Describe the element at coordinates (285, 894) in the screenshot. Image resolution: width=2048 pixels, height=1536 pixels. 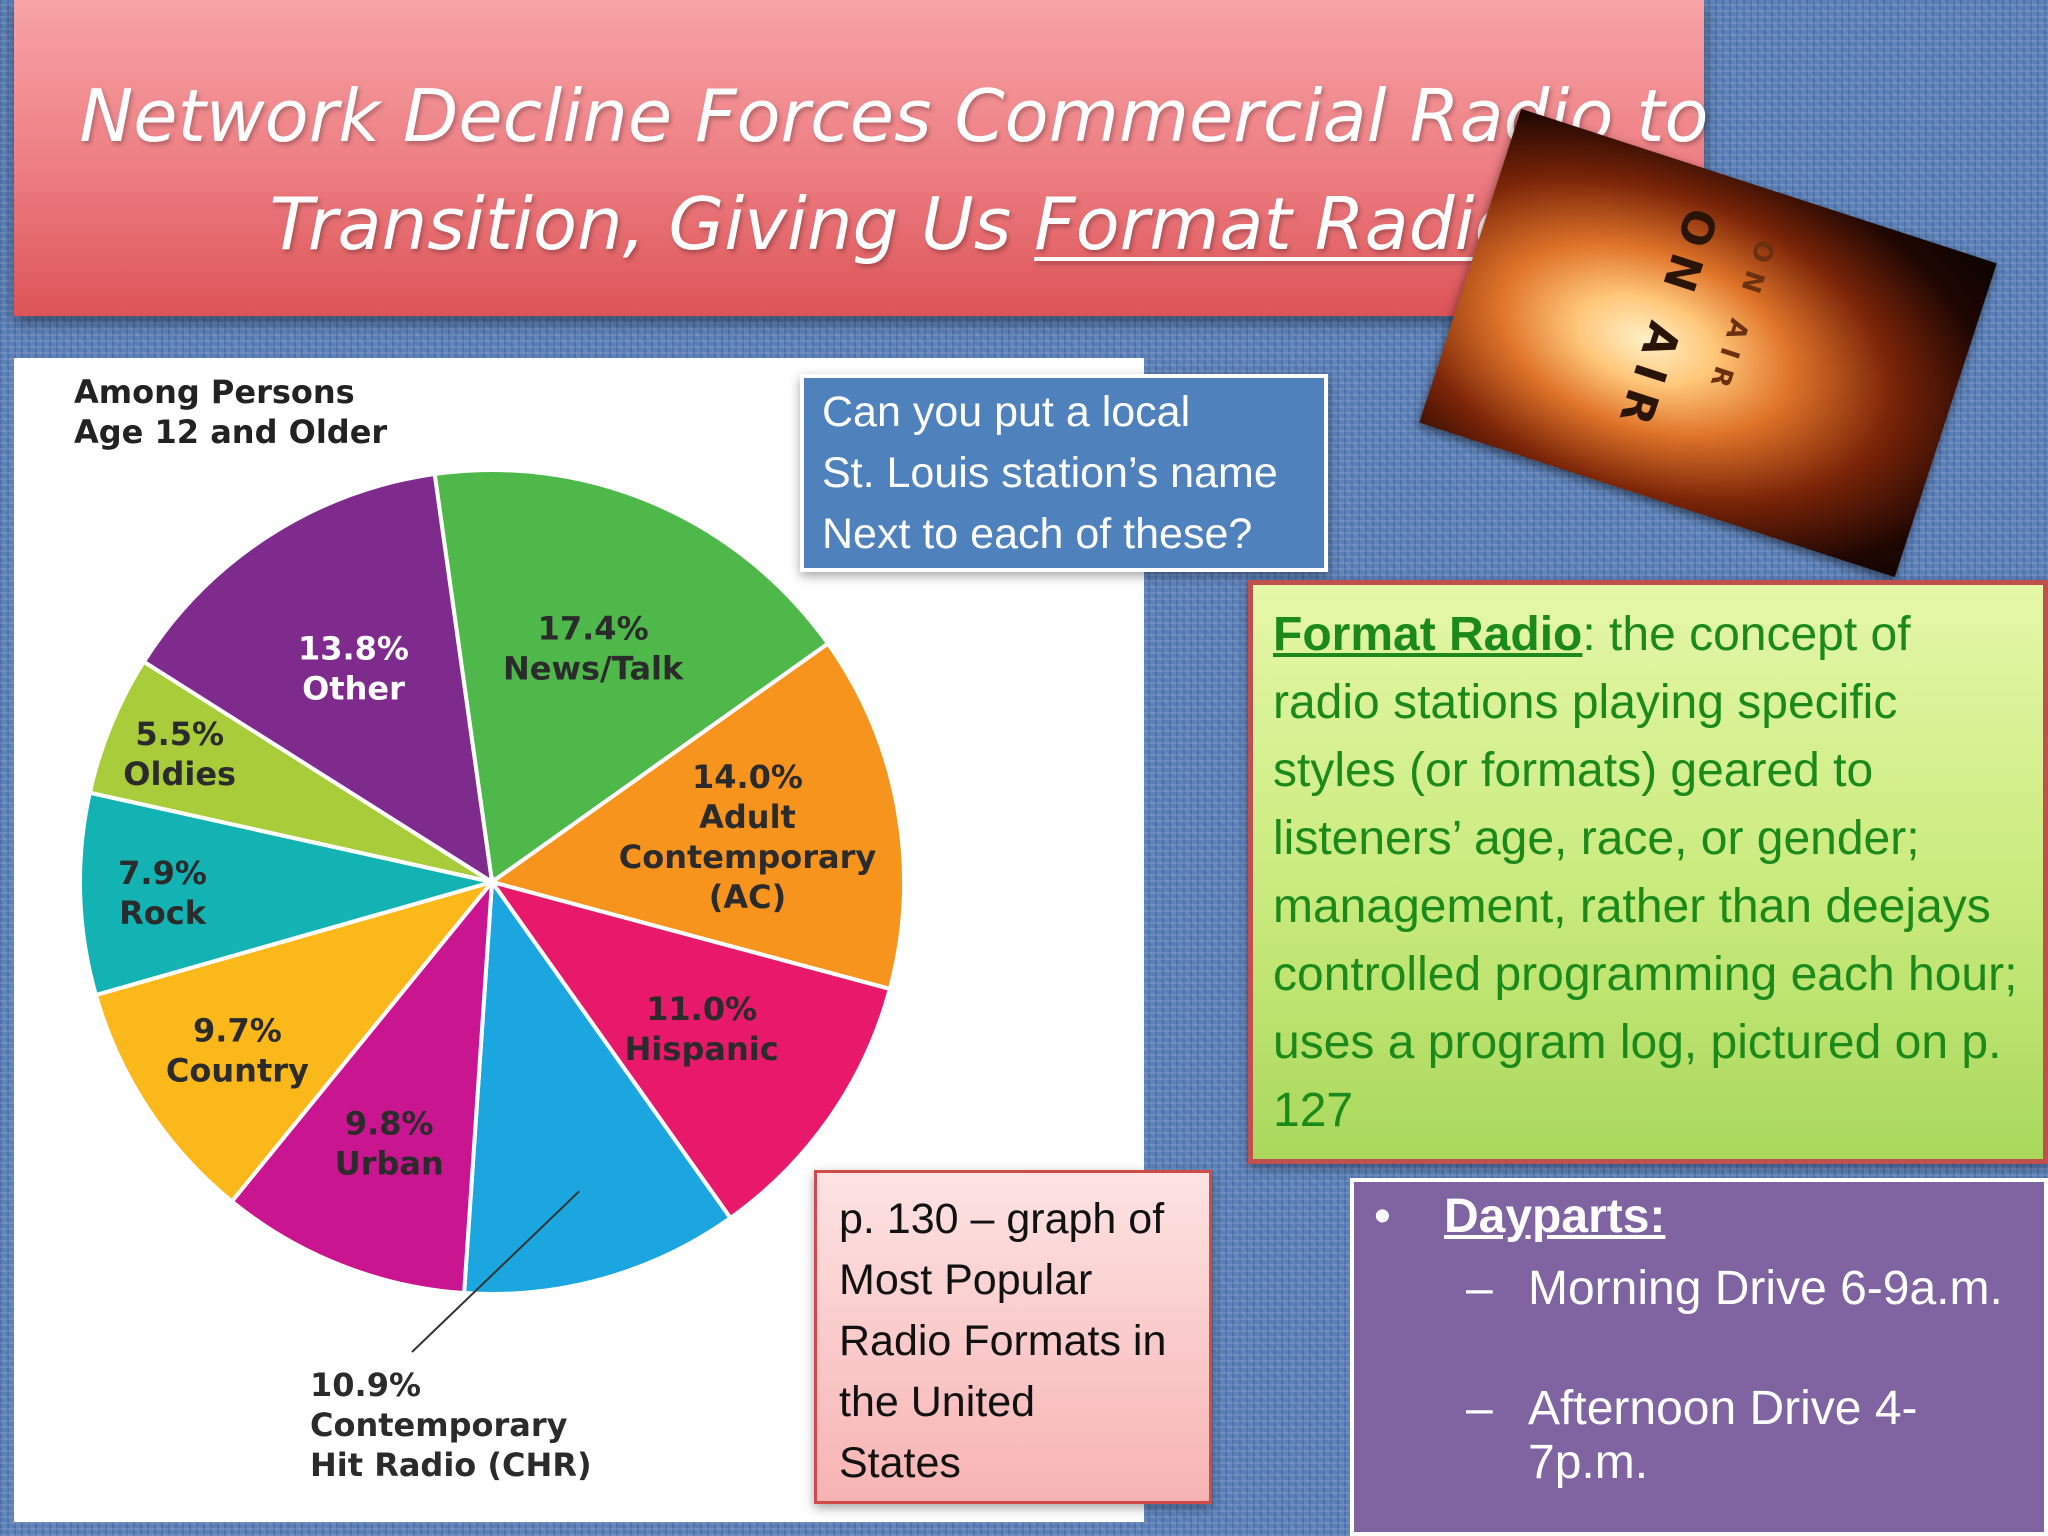
I see `pie-slice-rock` at that location.